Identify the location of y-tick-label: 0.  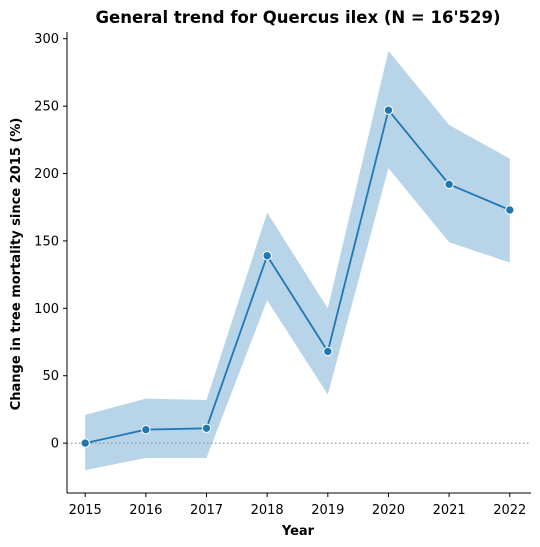
(55, 444).